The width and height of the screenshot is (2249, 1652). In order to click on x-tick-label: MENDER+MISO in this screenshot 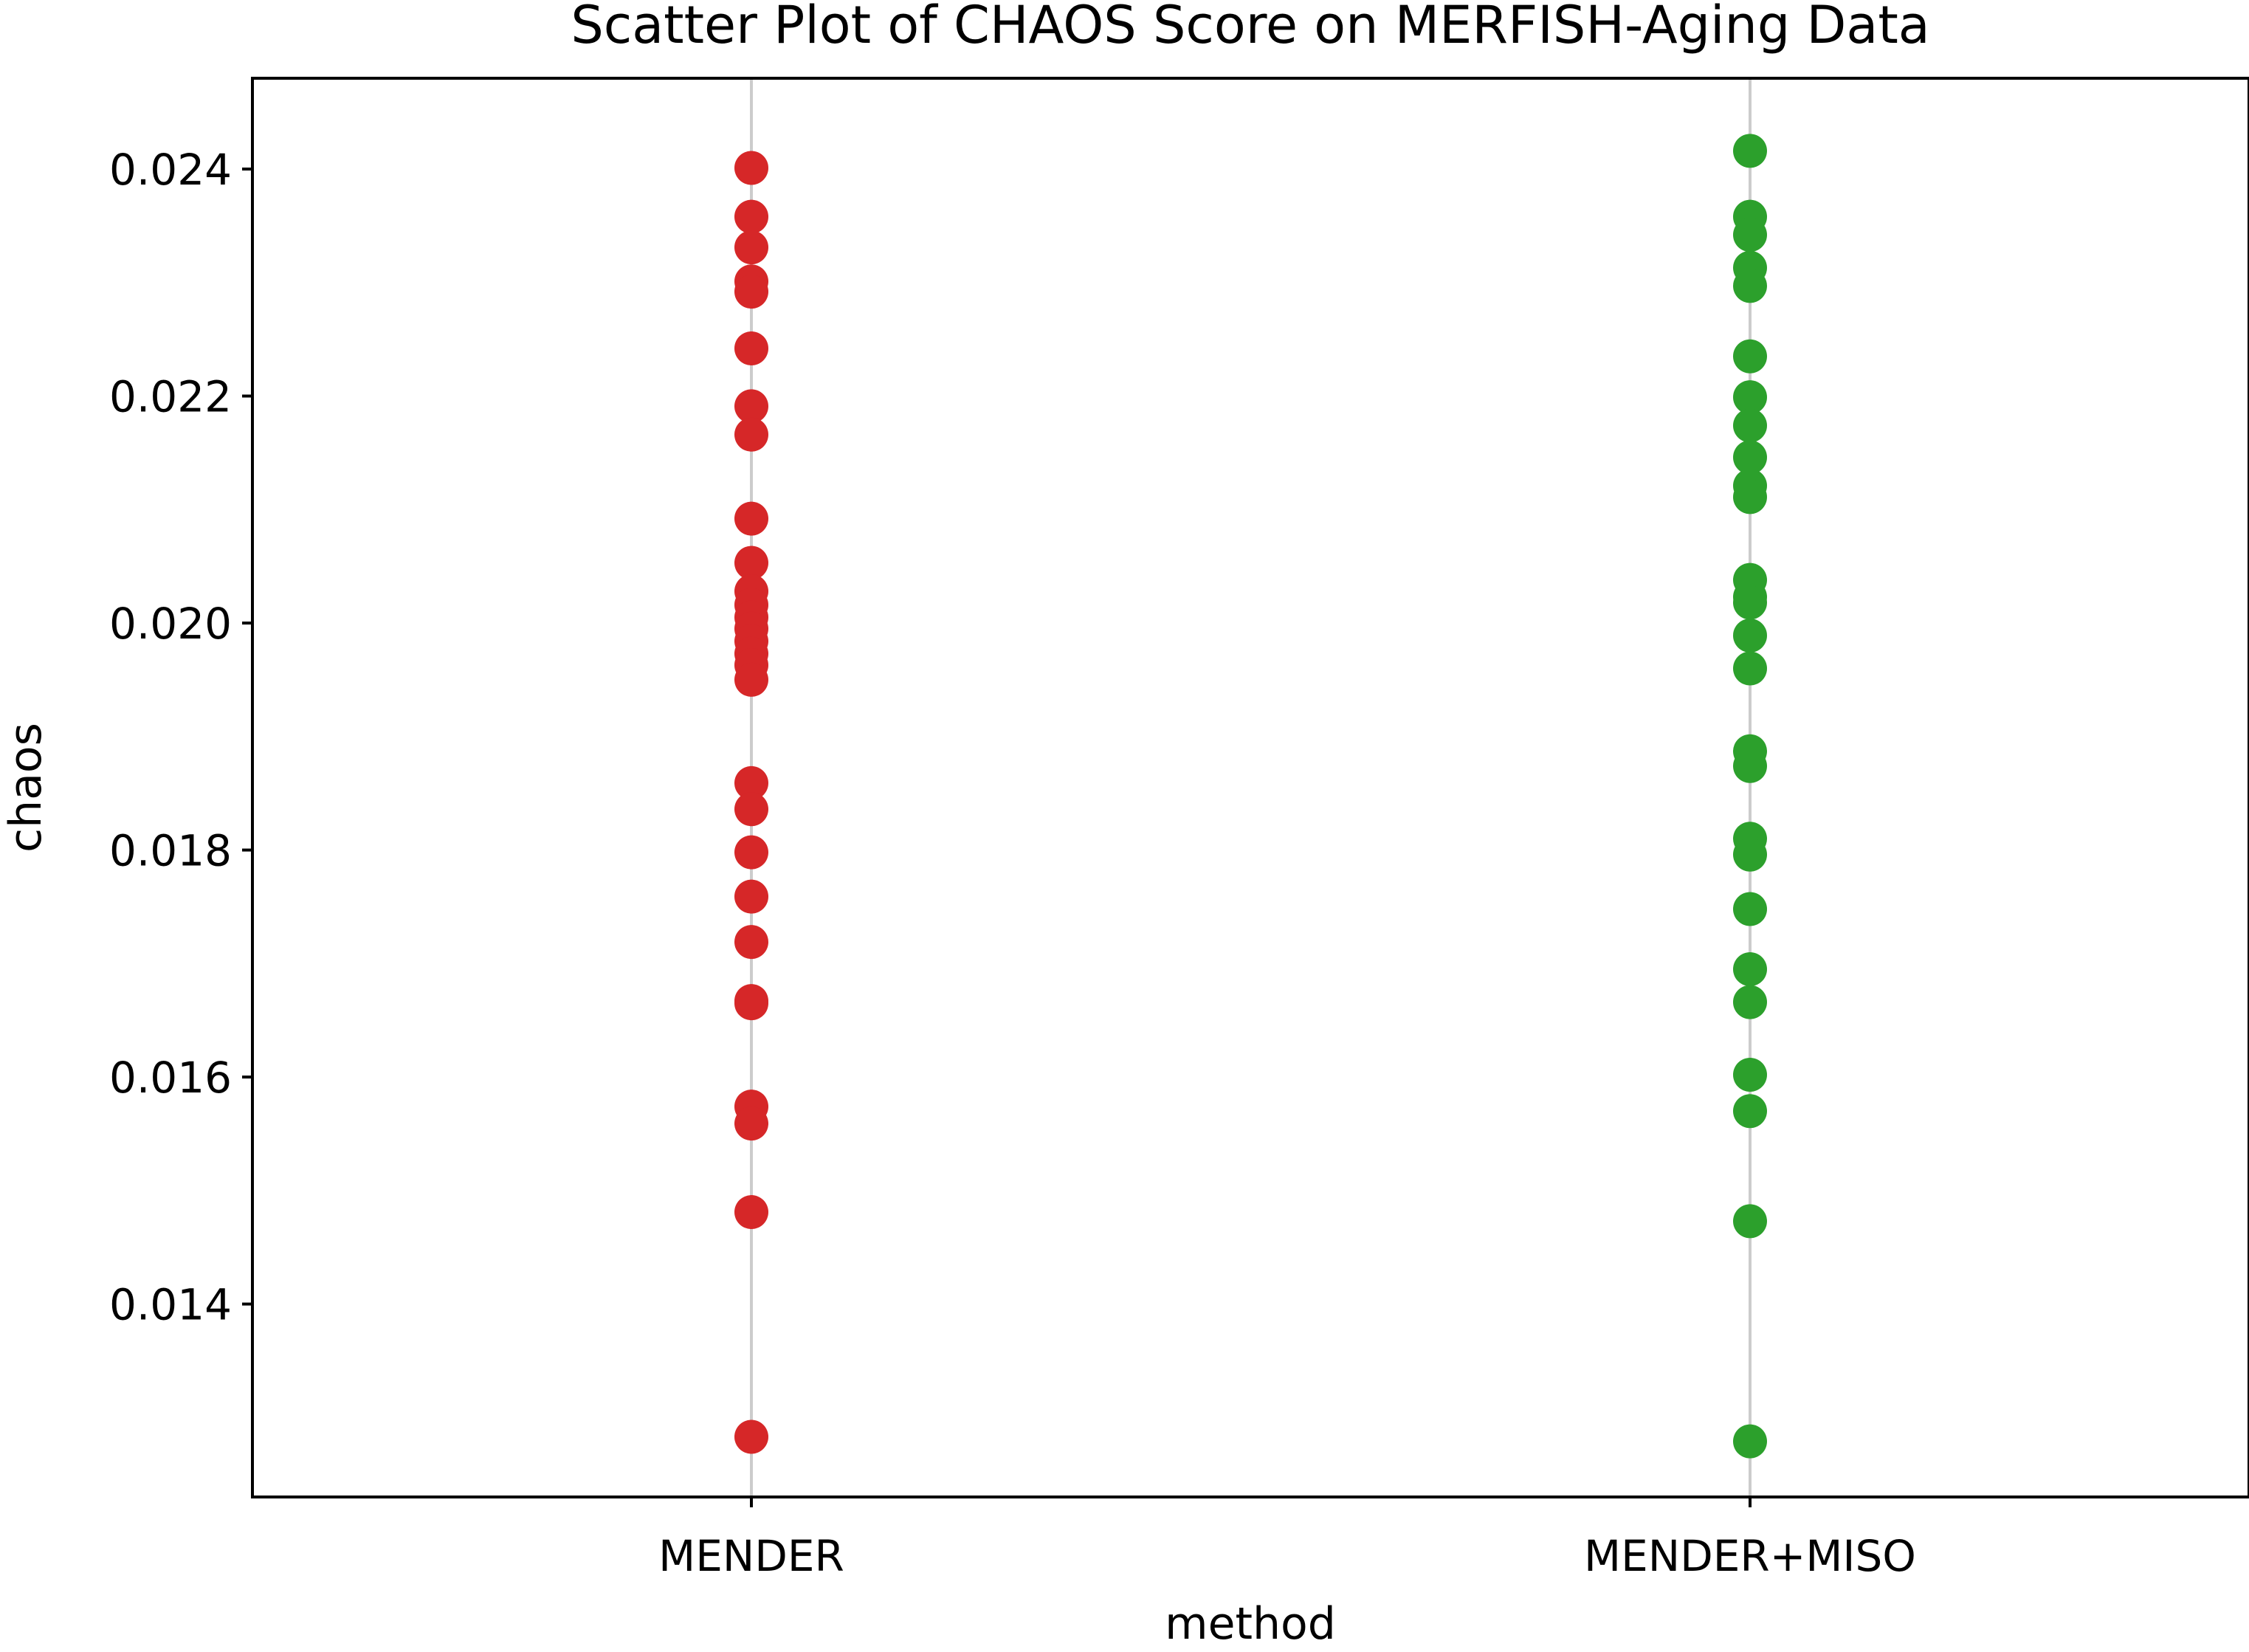, I will do `click(1750, 1556)`.